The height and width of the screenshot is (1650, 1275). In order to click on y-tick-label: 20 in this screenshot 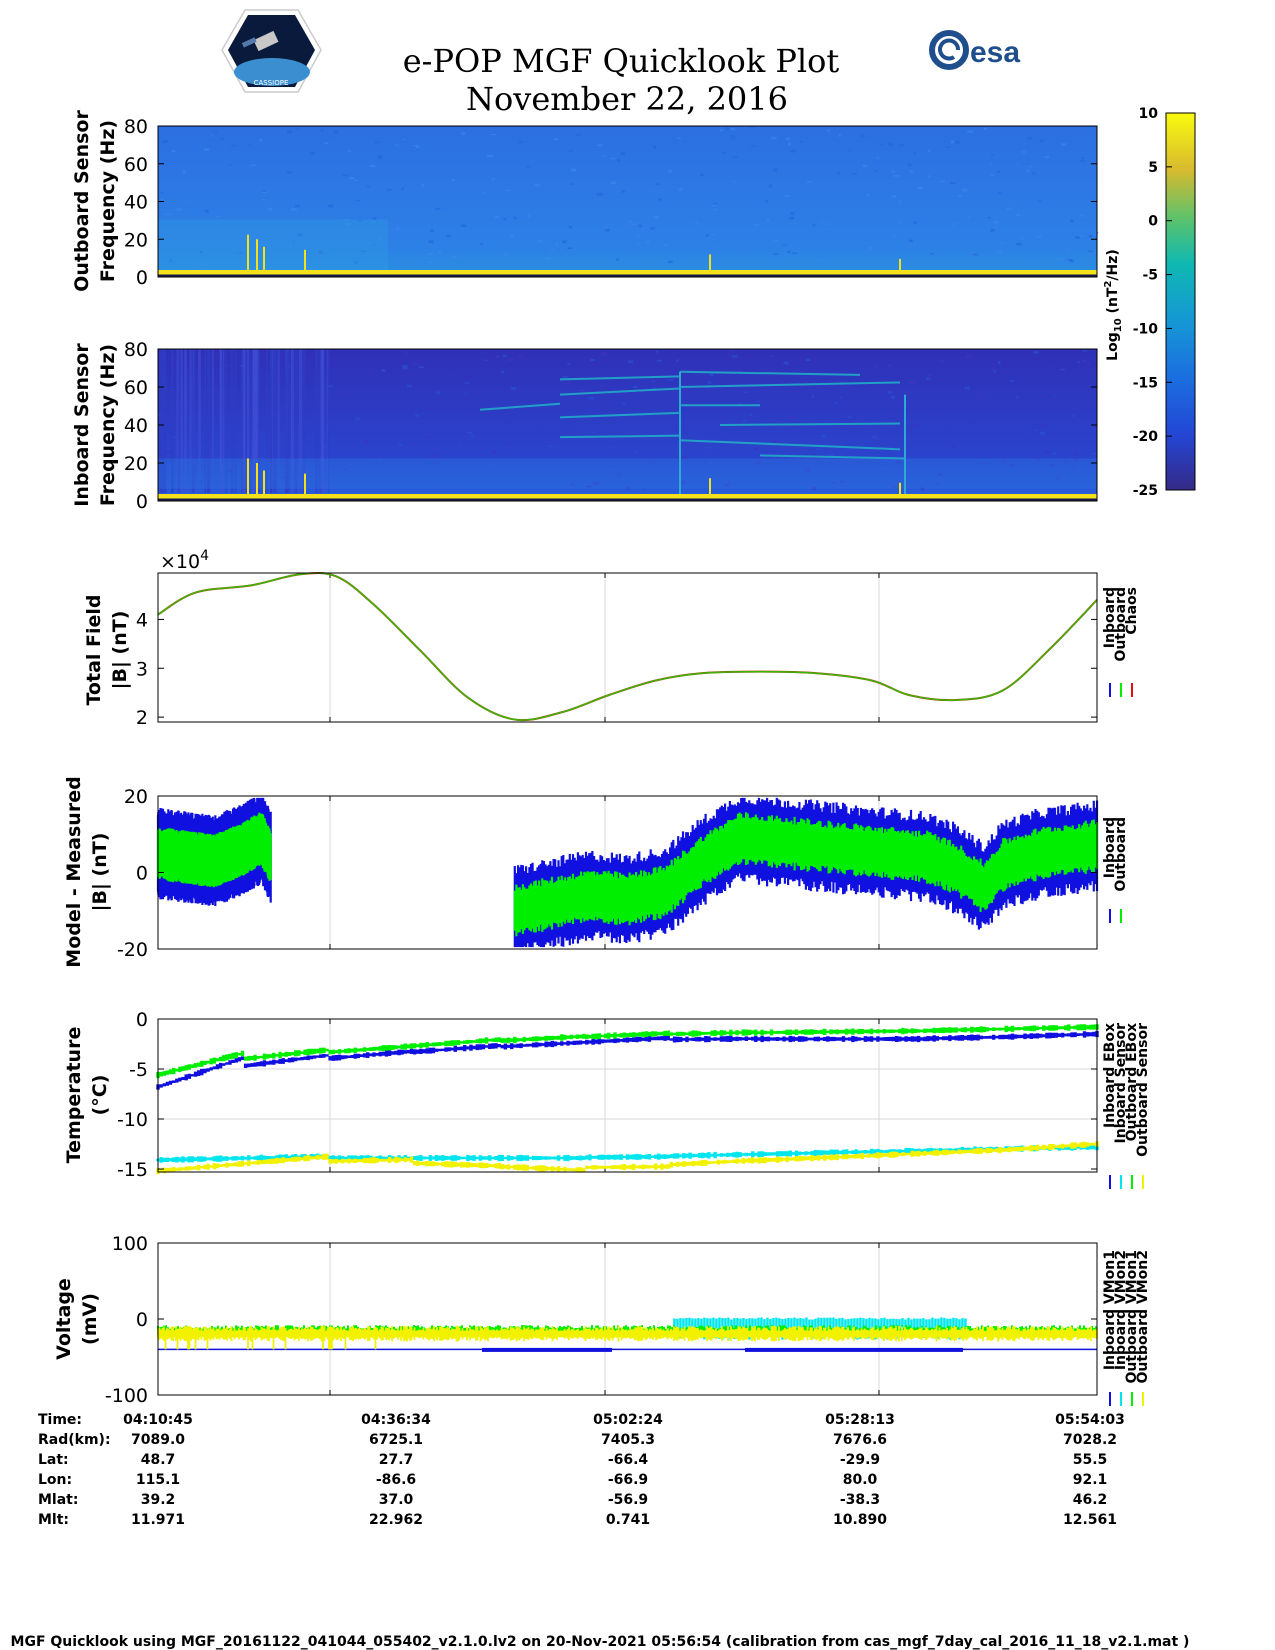, I will do `click(136, 464)`.